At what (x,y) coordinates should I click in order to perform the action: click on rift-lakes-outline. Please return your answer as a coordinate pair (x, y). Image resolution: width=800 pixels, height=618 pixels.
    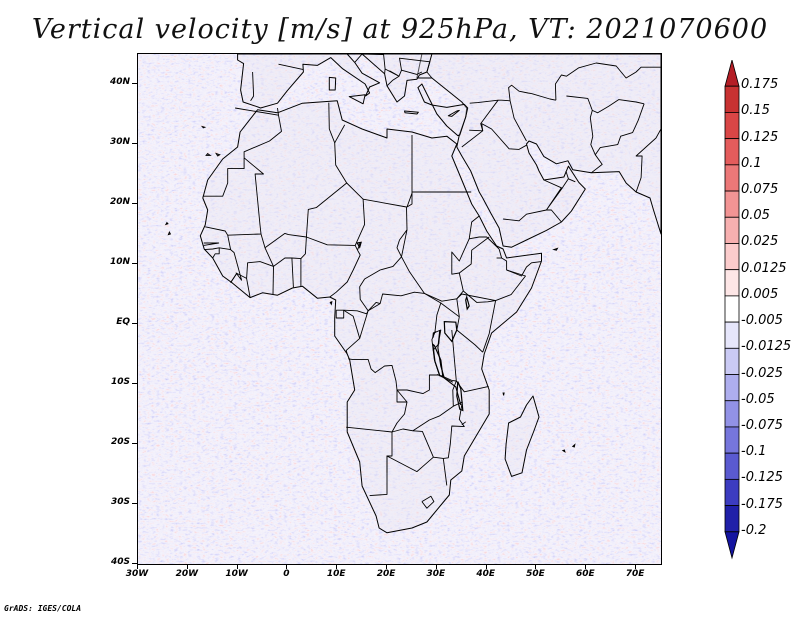
    Looking at the image, I should click on (449, 367).